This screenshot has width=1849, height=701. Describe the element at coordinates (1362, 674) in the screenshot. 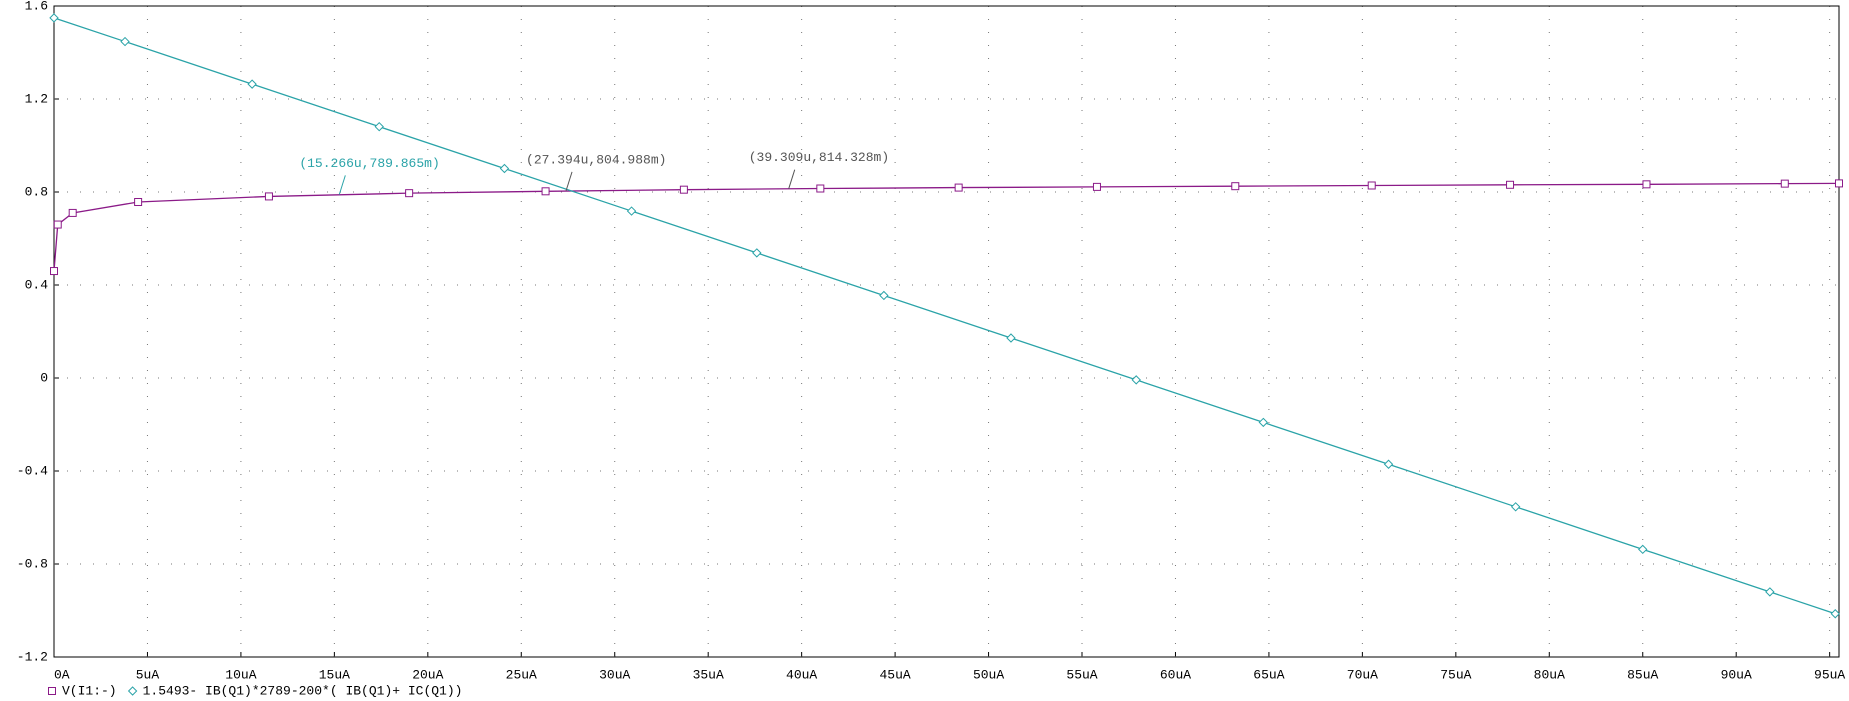

I see `x-tick-label: 70uA` at that location.